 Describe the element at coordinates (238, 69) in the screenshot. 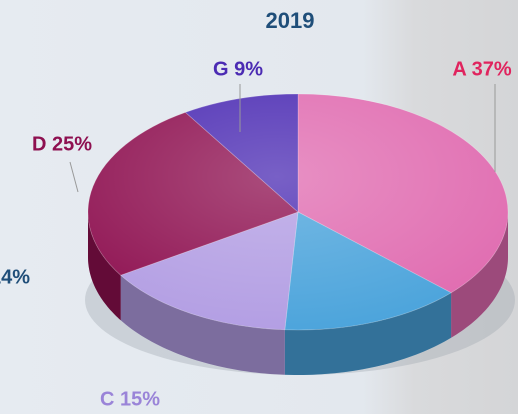

I see `data-label: G 9%` at that location.